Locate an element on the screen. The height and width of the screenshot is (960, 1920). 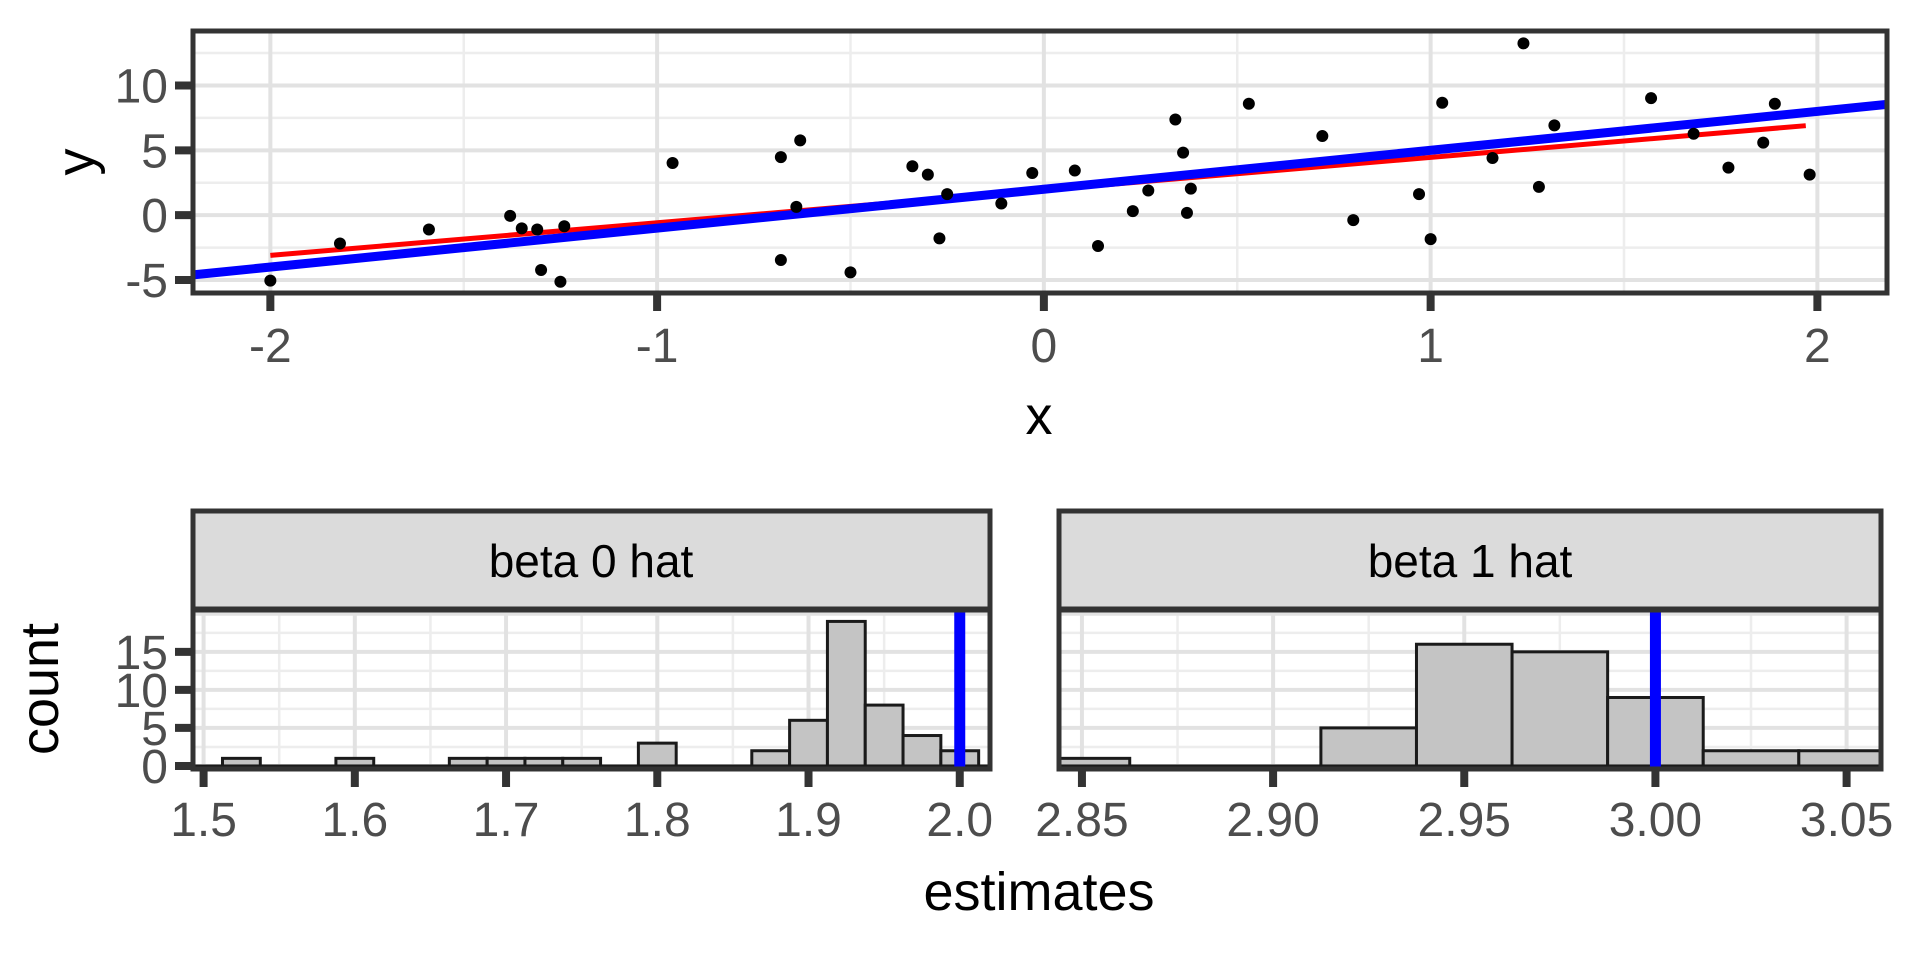
x-tick-label: 1.7 is located at coordinates (506, 820).